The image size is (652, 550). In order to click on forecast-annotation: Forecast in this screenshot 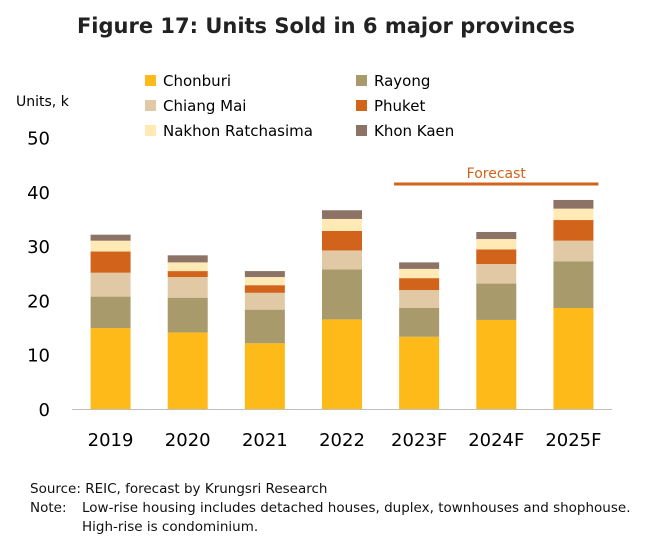, I will do `click(496, 176)`.